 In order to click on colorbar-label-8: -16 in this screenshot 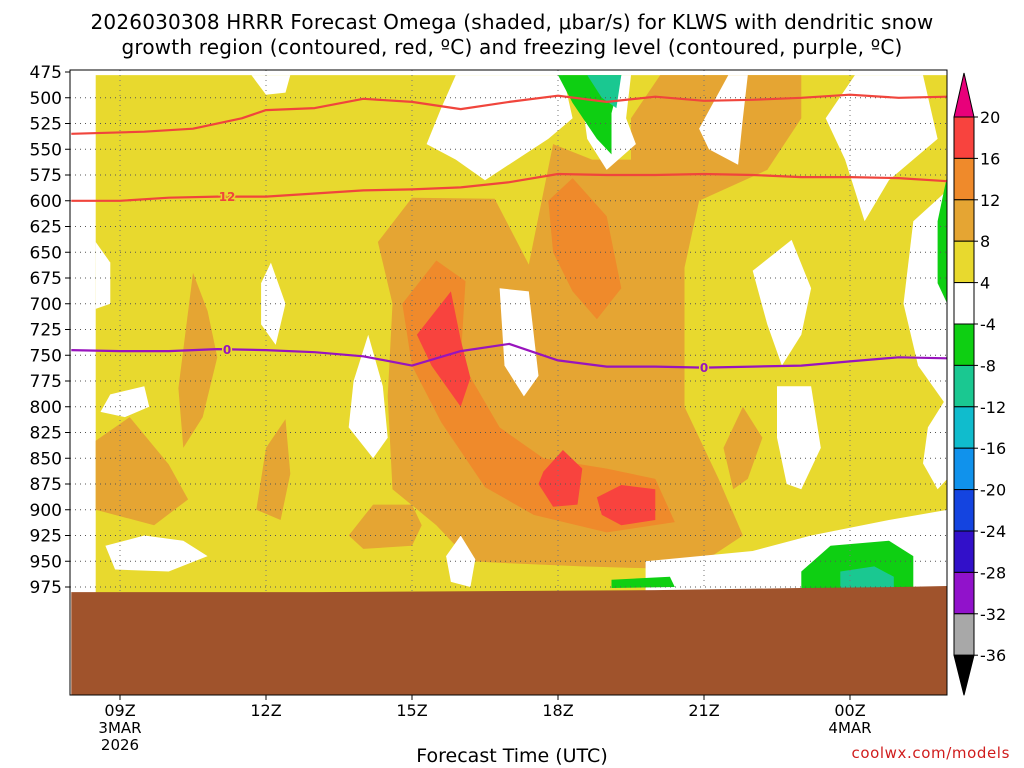, I will do `click(993, 448)`.